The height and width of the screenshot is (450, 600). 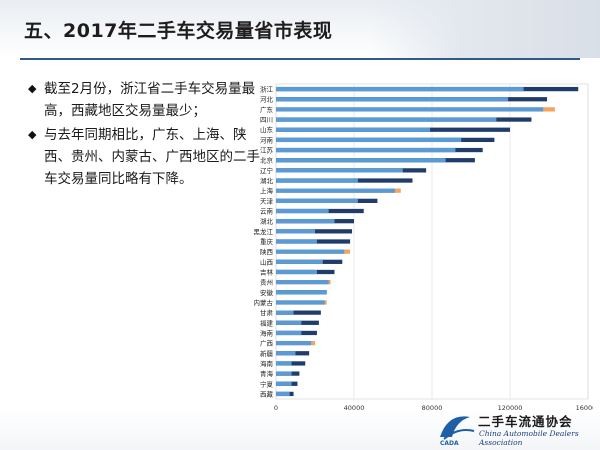 What do you see at coordinates (300, 59) in the screenshot?
I see `title-divider` at bounding box center [300, 59].